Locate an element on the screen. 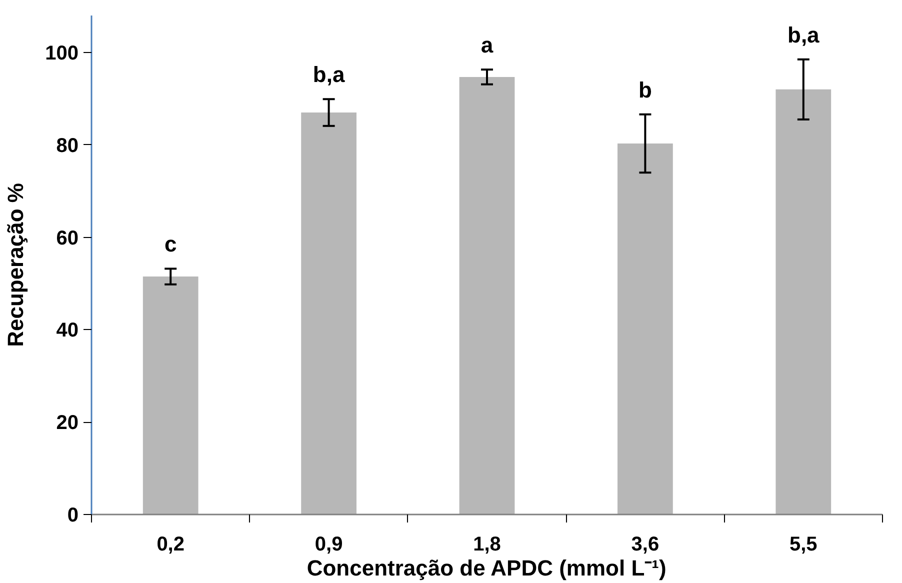 Image resolution: width=902 pixels, height=583 pixels. x-tick-label: 1,8 is located at coordinates (487, 545).